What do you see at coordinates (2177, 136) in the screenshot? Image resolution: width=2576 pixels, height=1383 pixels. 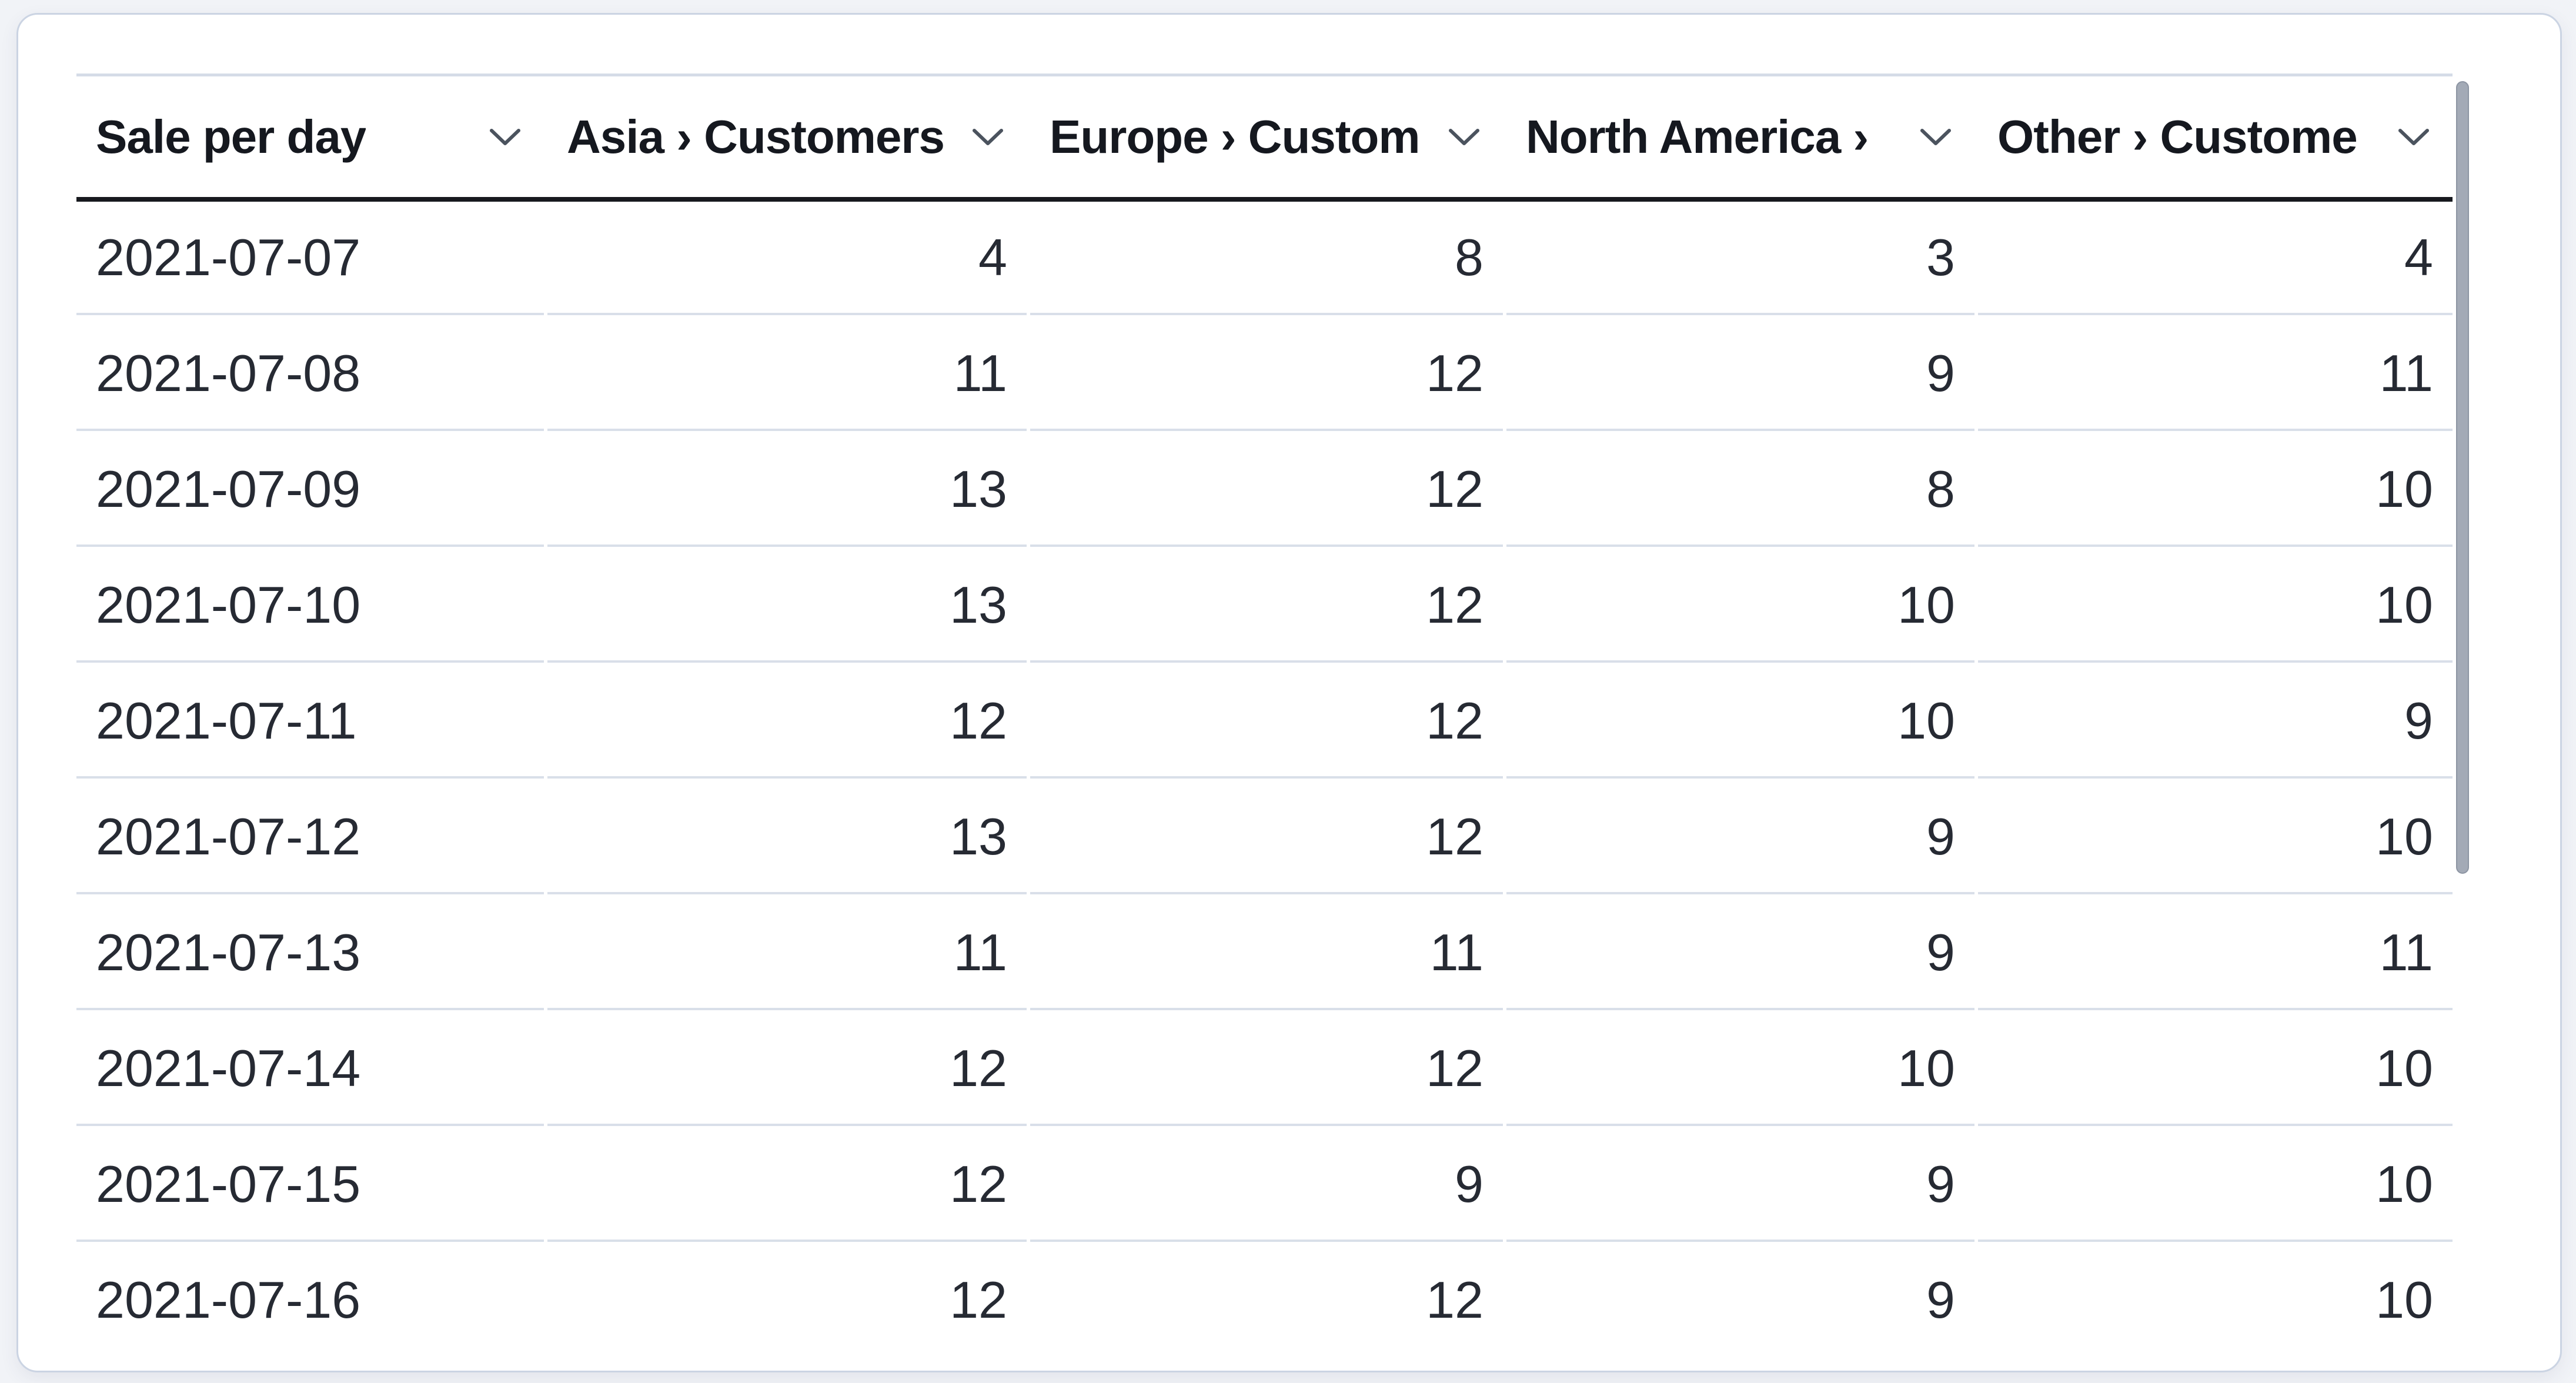 I see `column-header-label: Other › Custome` at bounding box center [2177, 136].